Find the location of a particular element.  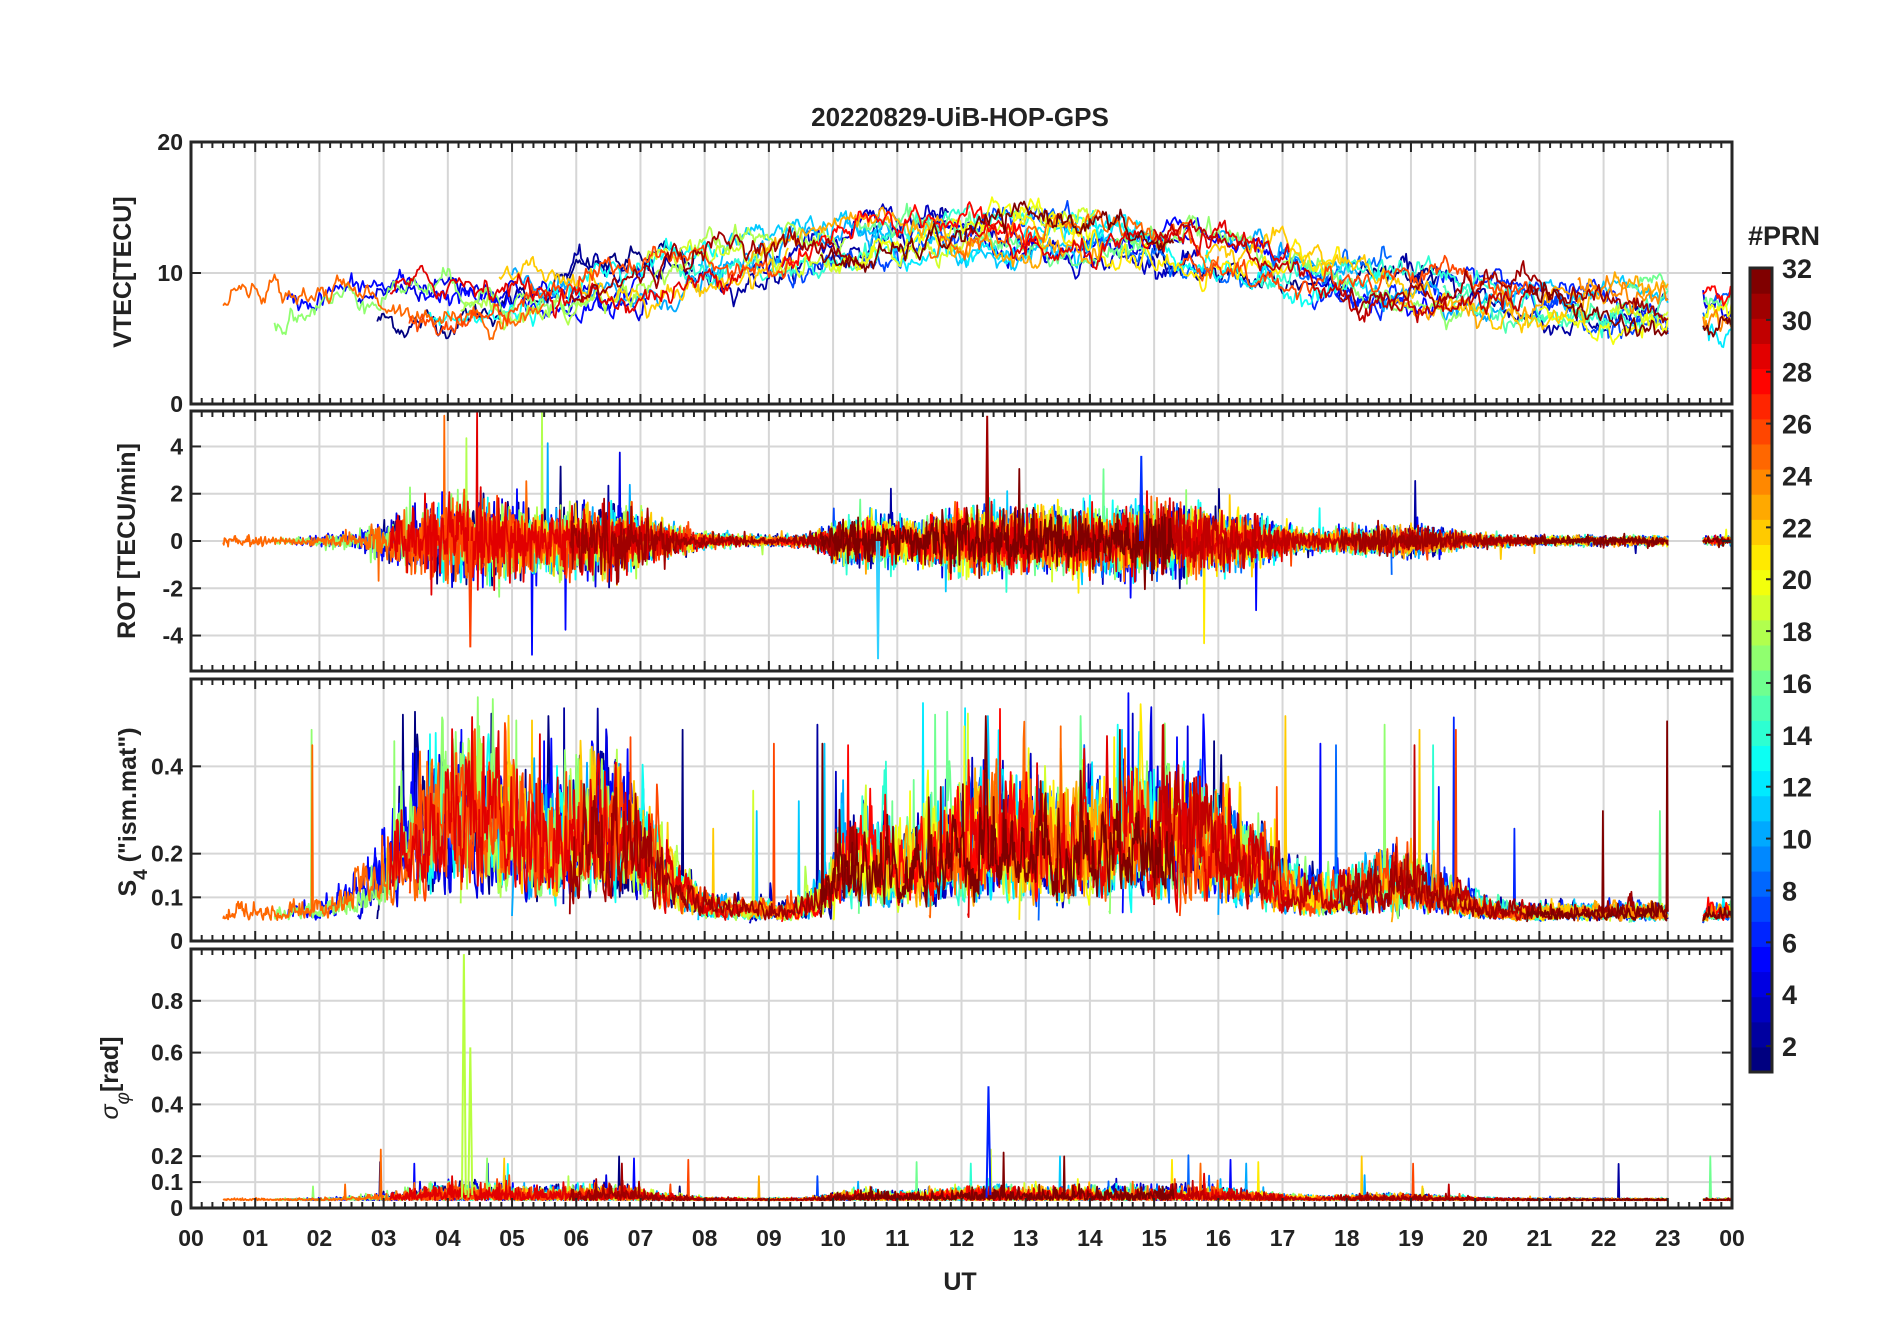

colorbar-tick-label: 4 is located at coordinates (1789, 995).